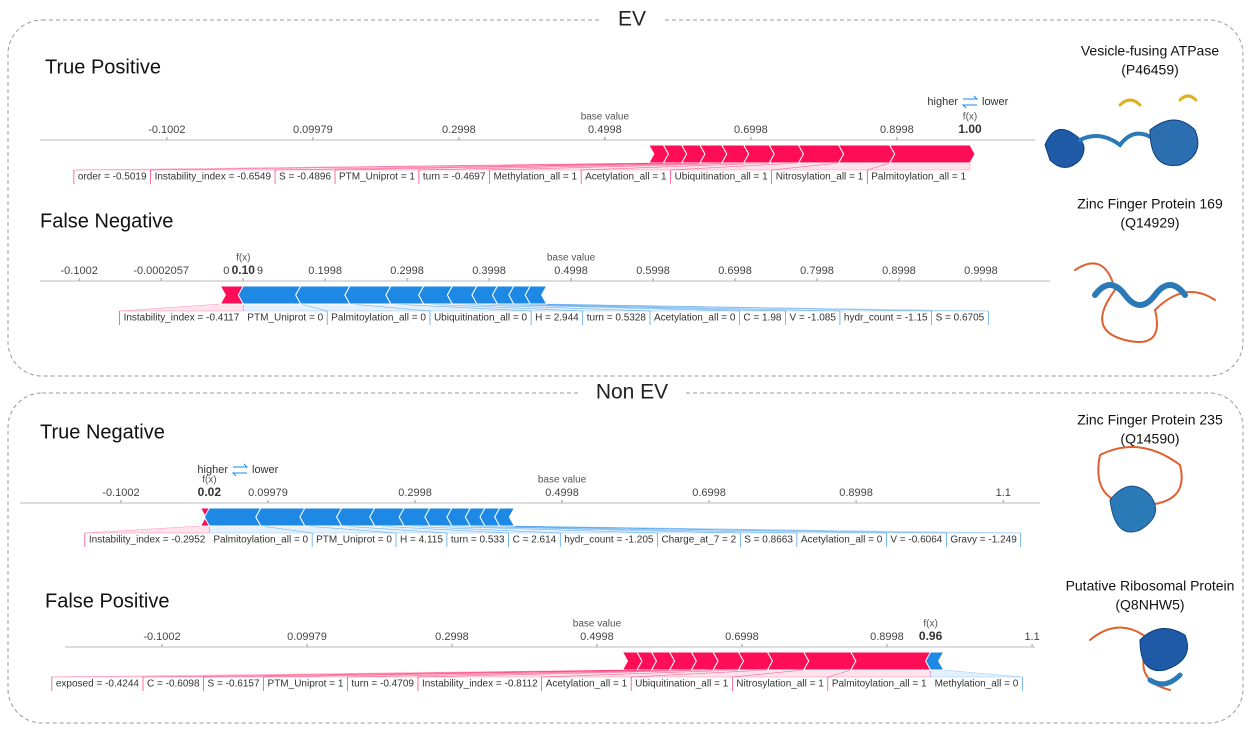  Describe the element at coordinates (970, 129) in the screenshot. I see `output-value: 1.00` at that location.